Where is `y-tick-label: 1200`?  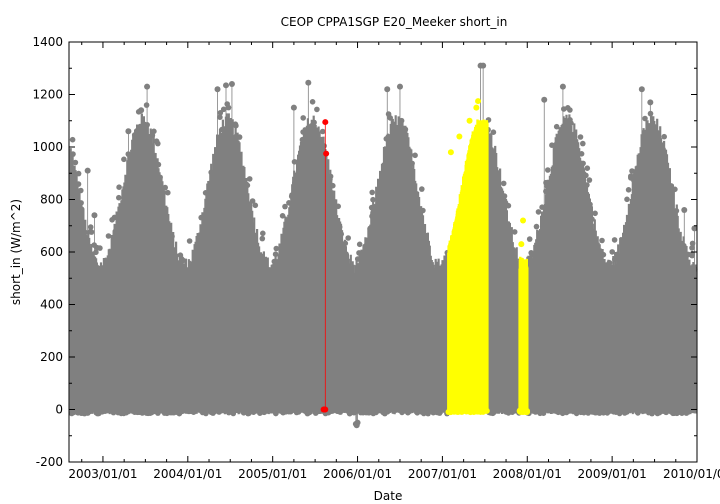 y-tick-label: 1200 is located at coordinates (47, 95).